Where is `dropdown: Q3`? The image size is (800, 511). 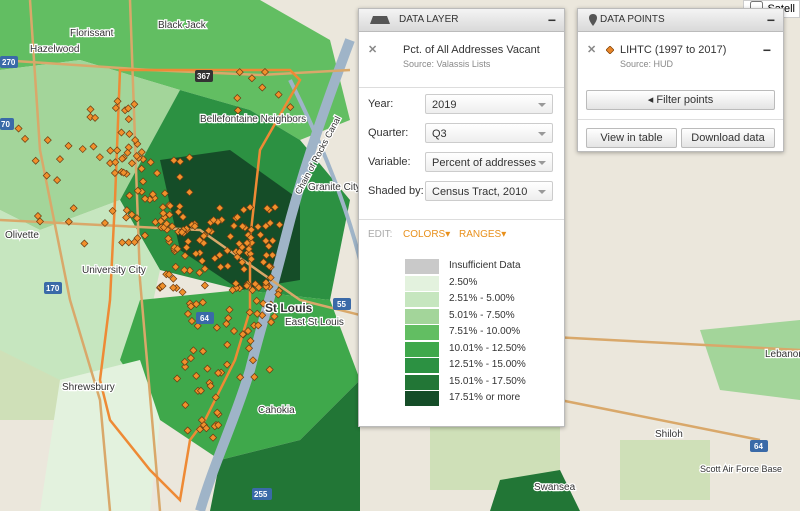
dropdown: Q3 is located at coordinates (489, 133).